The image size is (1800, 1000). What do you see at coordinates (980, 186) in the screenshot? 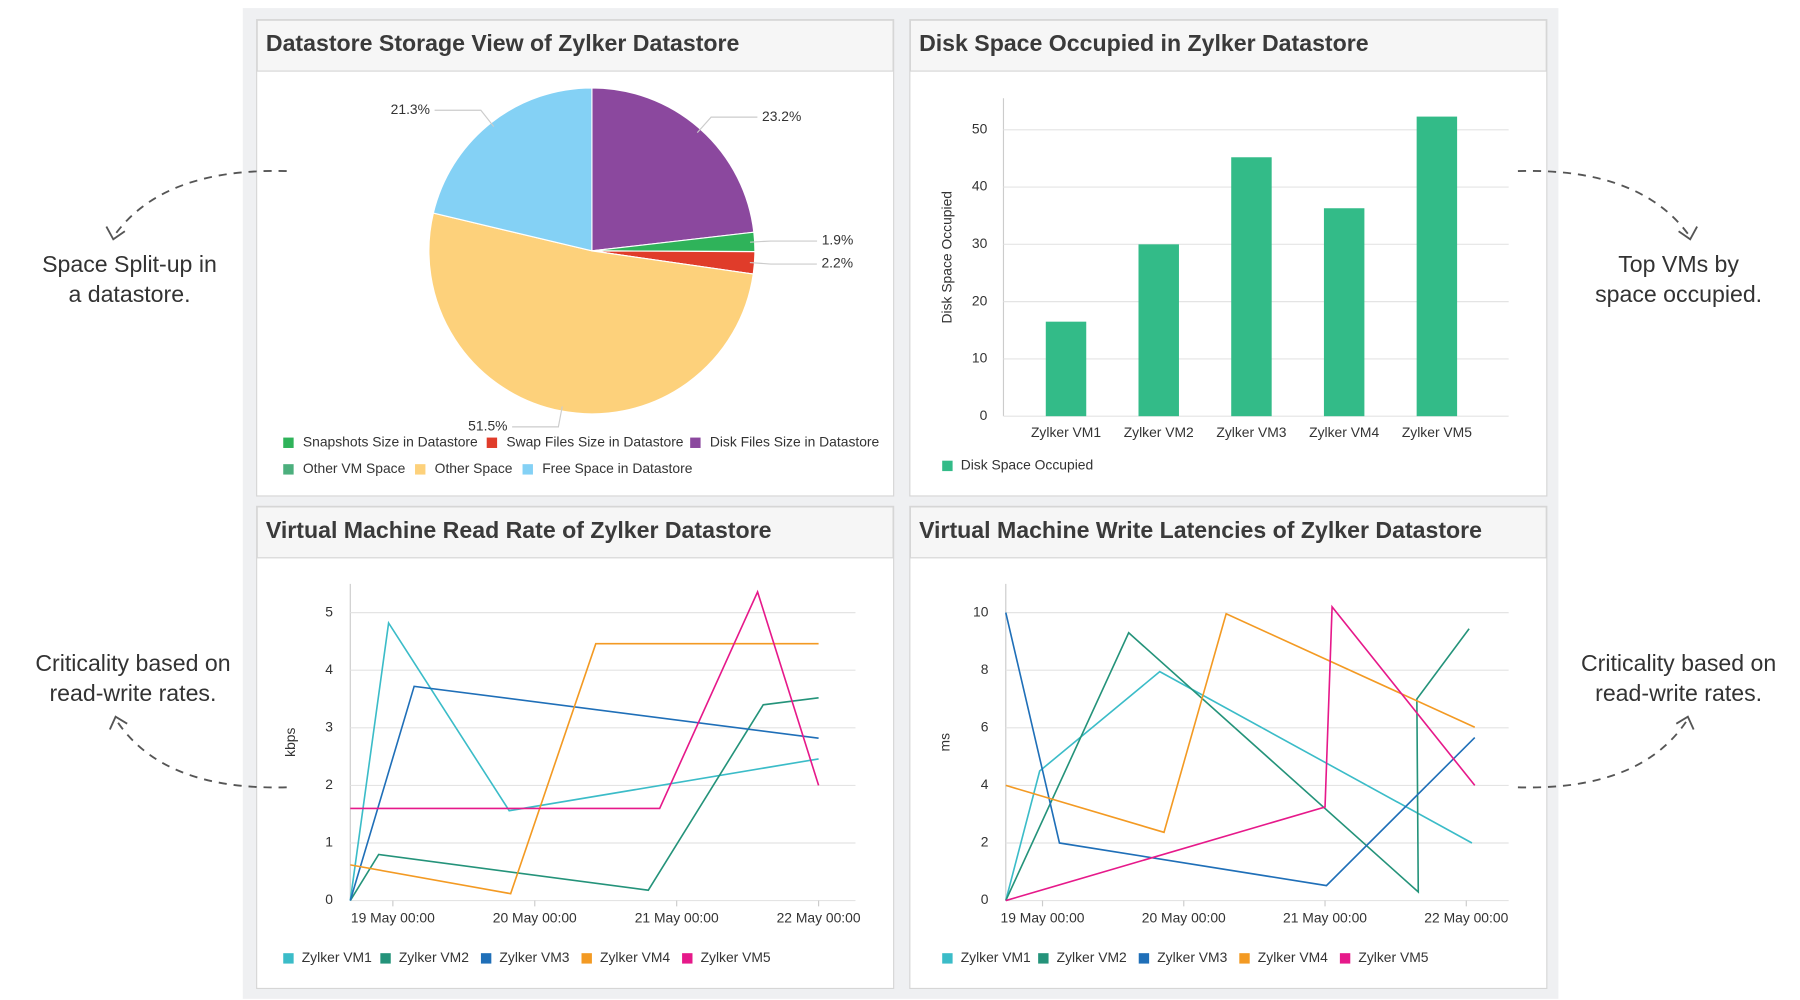
I see `y-tick-label: 40` at bounding box center [980, 186].